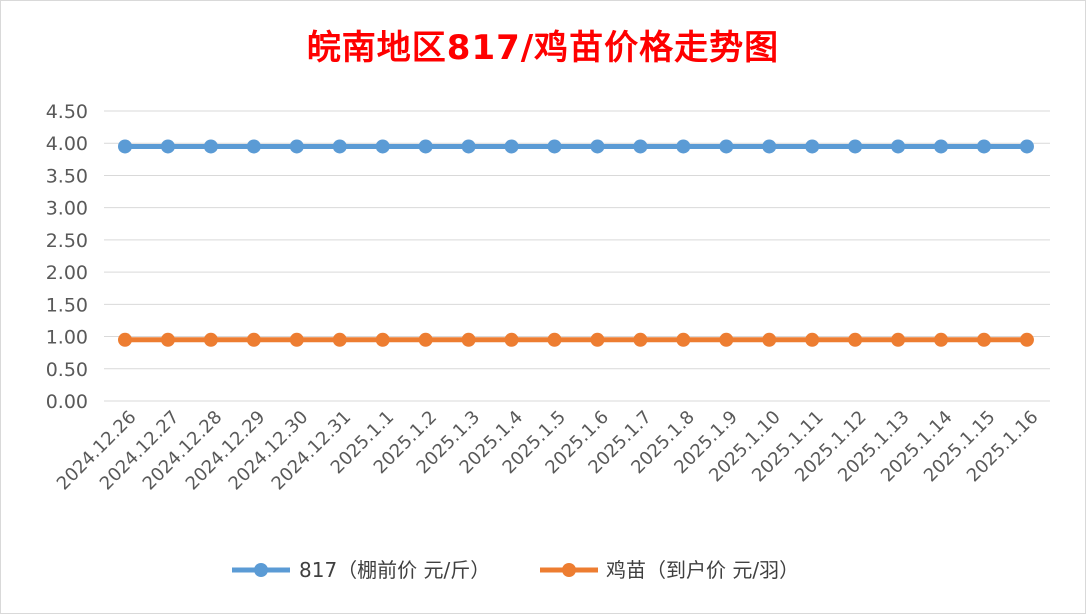 The image size is (1086, 614). Describe the element at coordinates (67, 241) in the screenshot. I see `y-tick-label: 2.50` at that location.